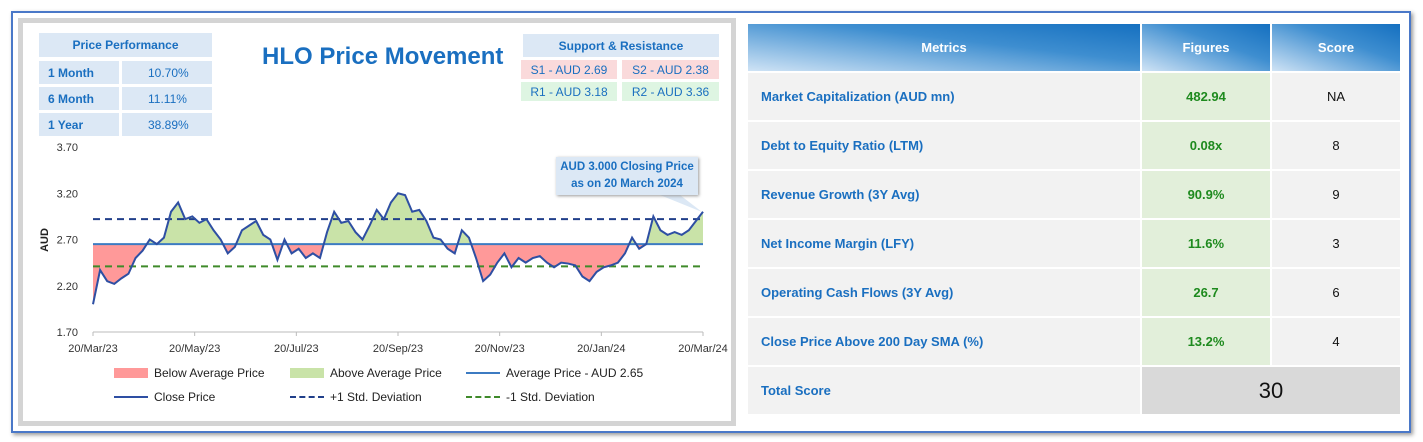 Image resolution: width=1423 pixels, height=442 pixels. What do you see at coordinates (575, 373) in the screenshot?
I see `legend-label: Average Price - AUD 2.65` at bounding box center [575, 373].